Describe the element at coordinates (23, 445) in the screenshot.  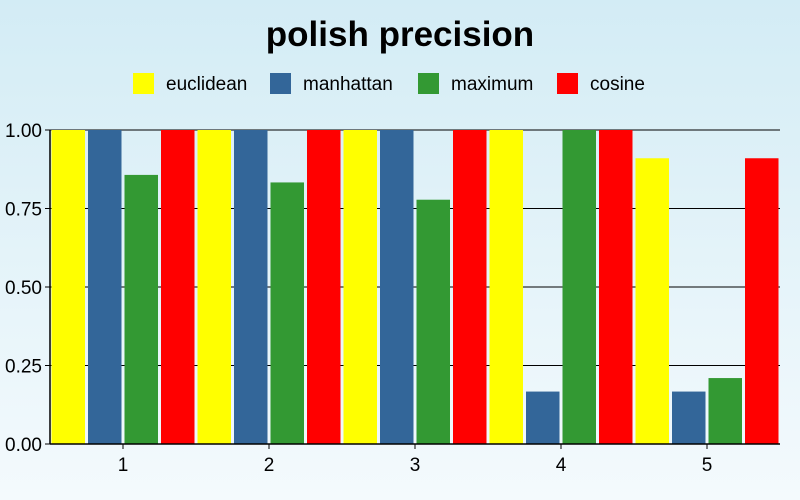
I see `y-tick-label: 0.00` at that location.